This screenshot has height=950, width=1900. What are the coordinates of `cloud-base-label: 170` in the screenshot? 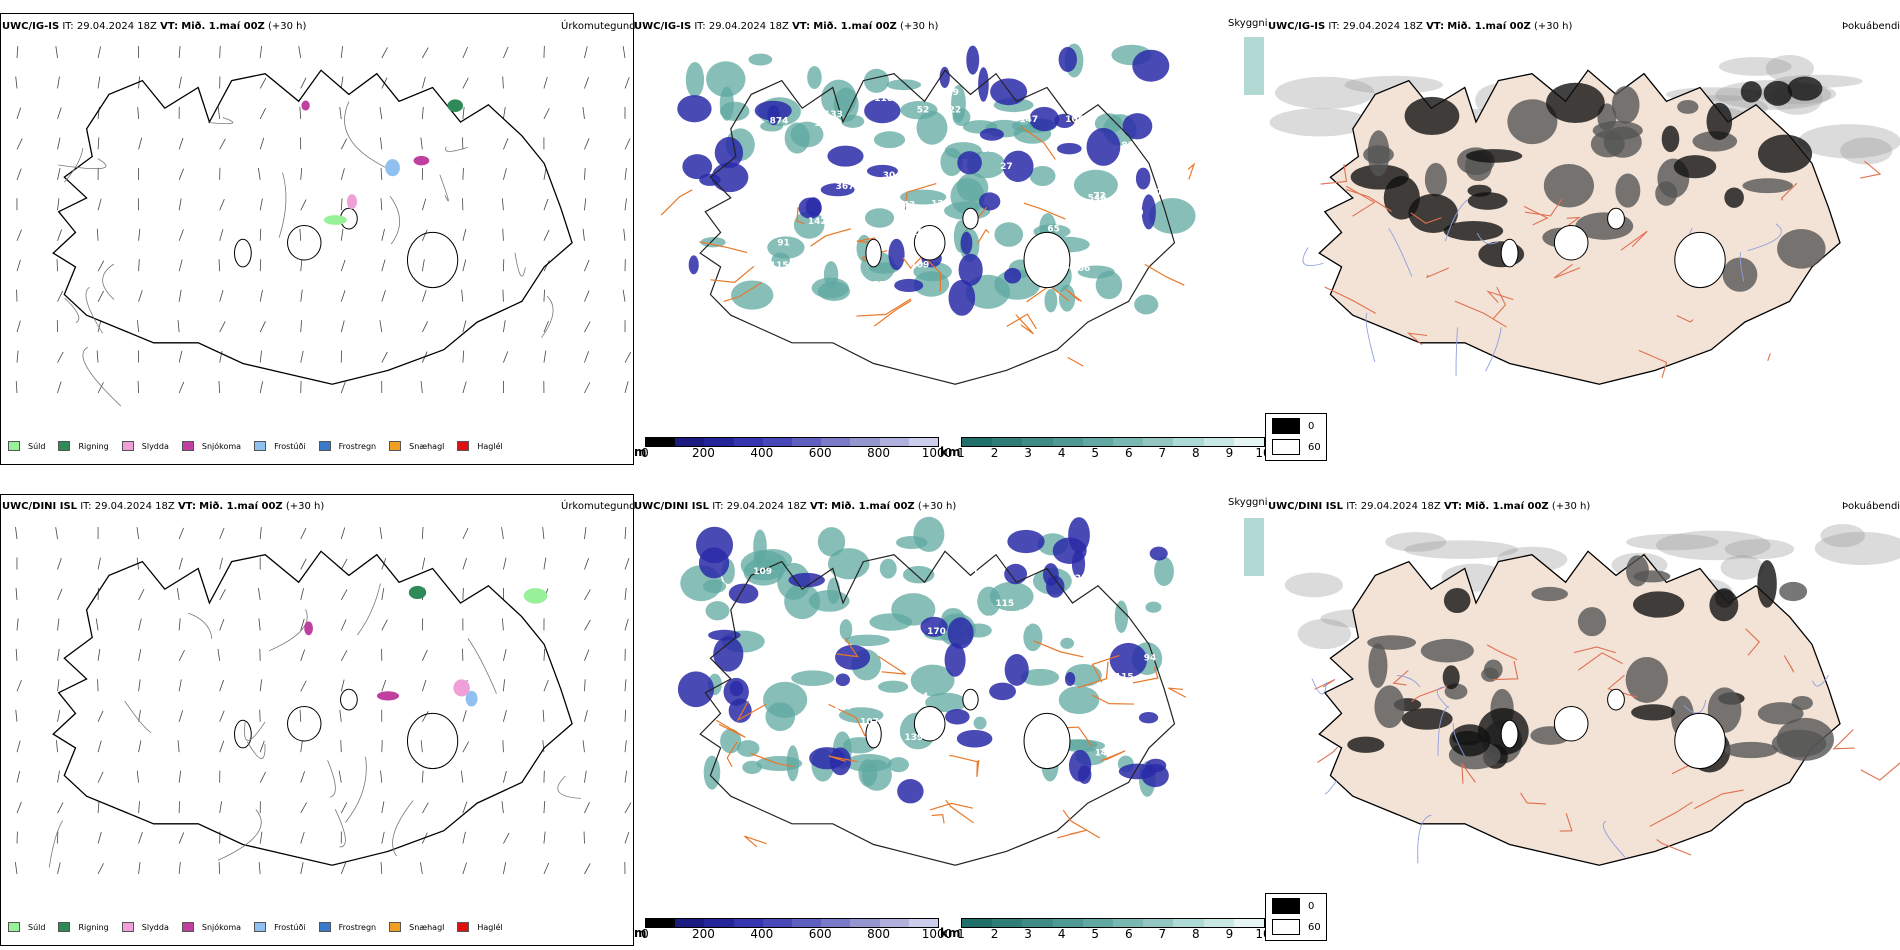 It's located at (936, 632).